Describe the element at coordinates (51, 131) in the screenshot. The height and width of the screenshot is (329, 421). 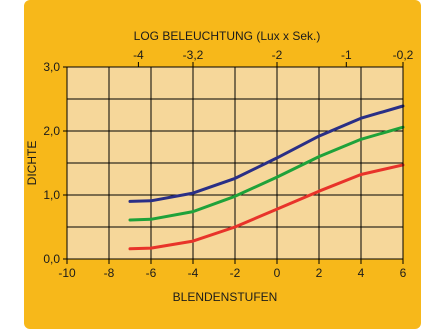
I see `y-tick-label: 2,0` at that location.